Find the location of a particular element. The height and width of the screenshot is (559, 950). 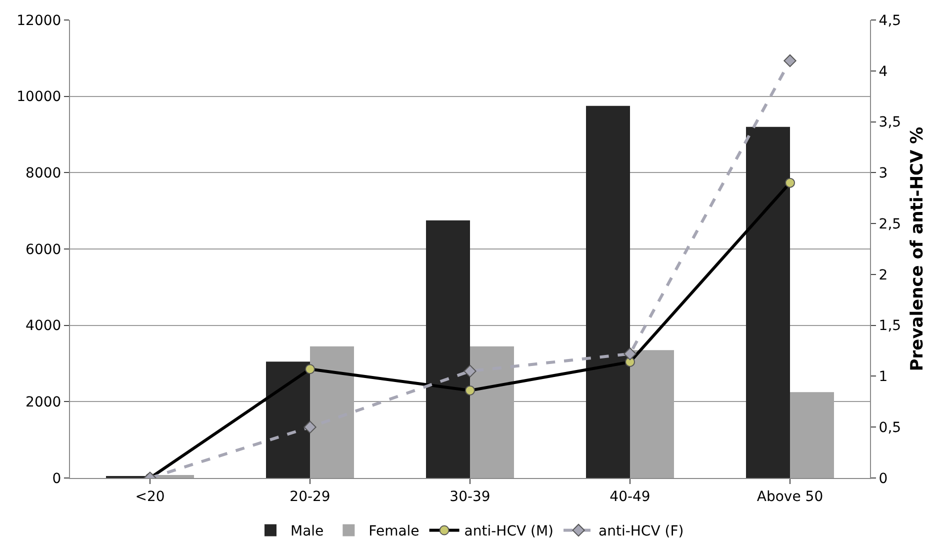

y-tick-label: 4000 is located at coordinates (44, 326).